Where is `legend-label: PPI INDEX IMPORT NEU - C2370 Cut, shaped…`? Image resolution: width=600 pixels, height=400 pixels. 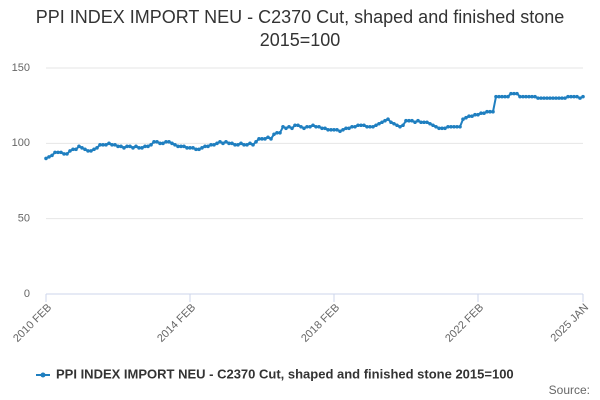 legend-label: PPI INDEX IMPORT NEU - C2370 Cut, shaped… is located at coordinates (285, 373).